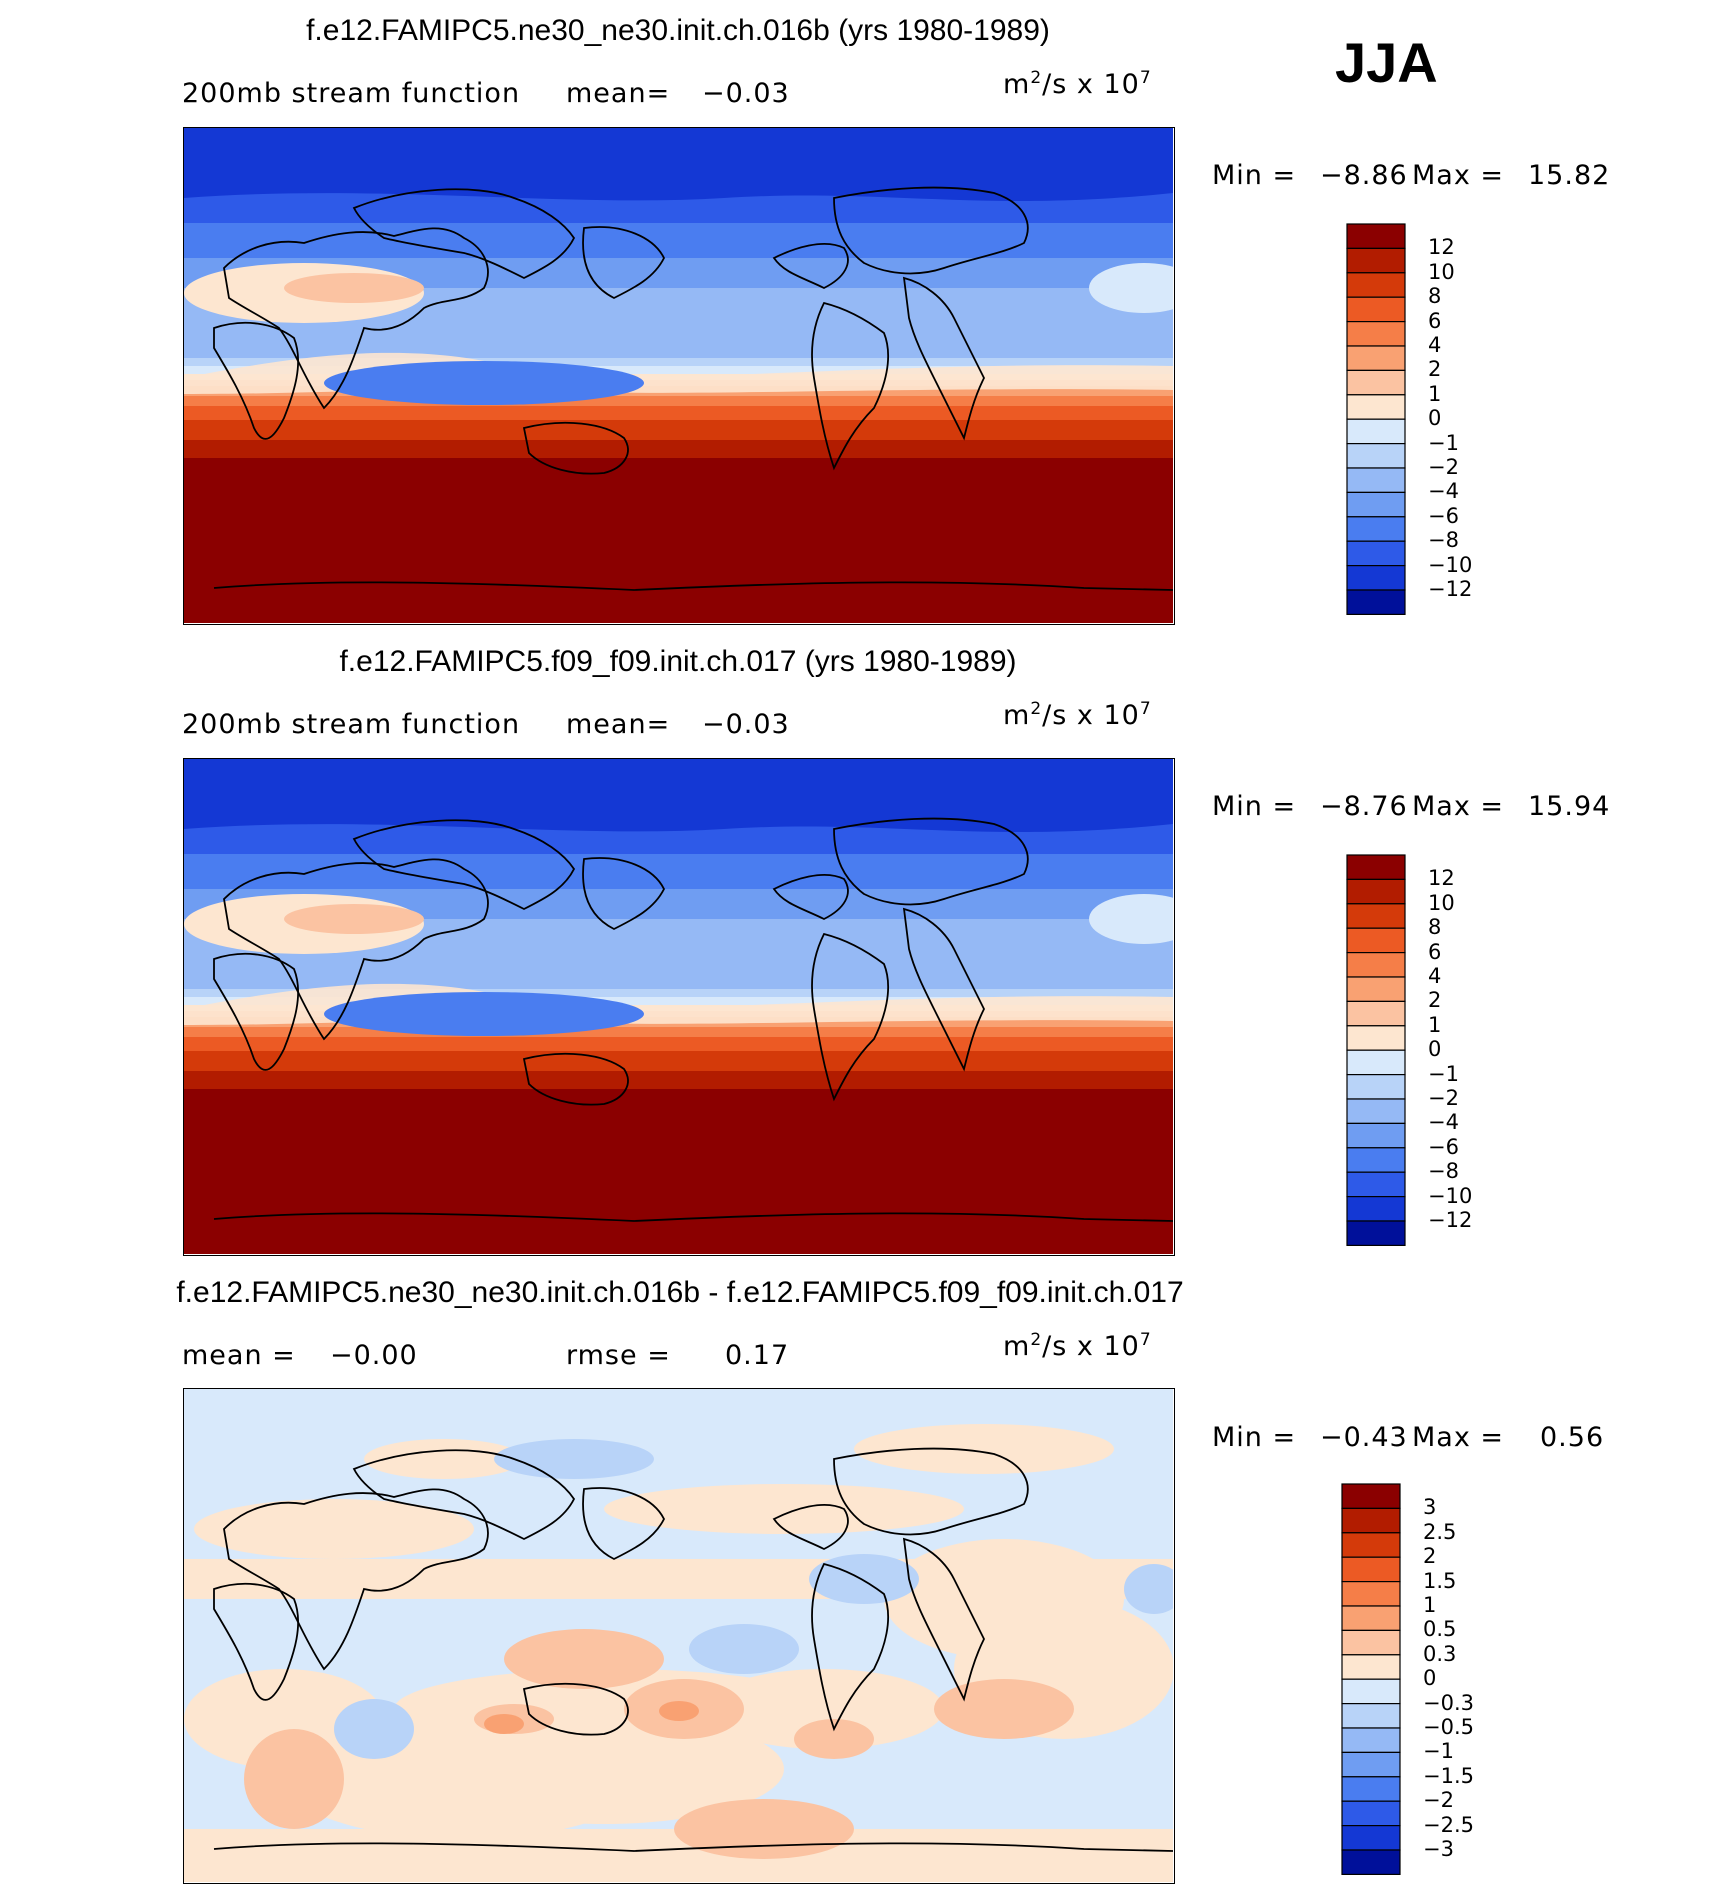 This screenshot has width=1710, height=1887. I want to click on panel-2-mean-value: −0.03, so click(746, 724).